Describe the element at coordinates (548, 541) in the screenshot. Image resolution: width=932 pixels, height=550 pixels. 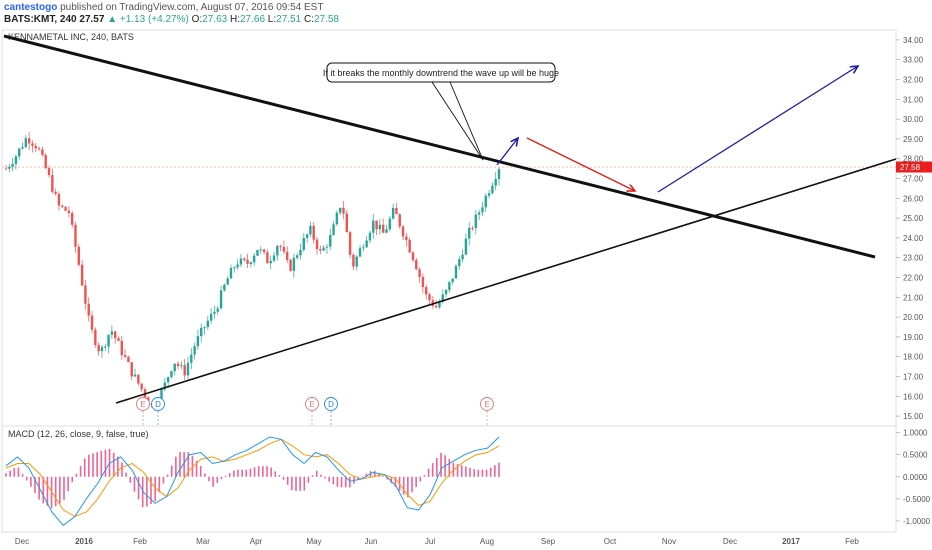
I see `time-tick-label: Sep` at that location.